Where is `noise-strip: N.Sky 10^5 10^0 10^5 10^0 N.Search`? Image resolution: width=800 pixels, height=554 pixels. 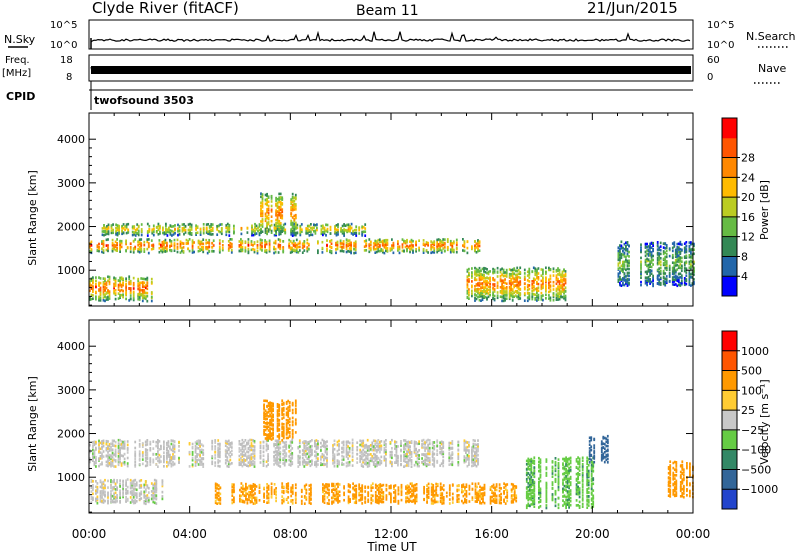 noise-strip: N.Sky 10^5 10^0 10^5 10^0 N.Search is located at coordinates (400, 35).